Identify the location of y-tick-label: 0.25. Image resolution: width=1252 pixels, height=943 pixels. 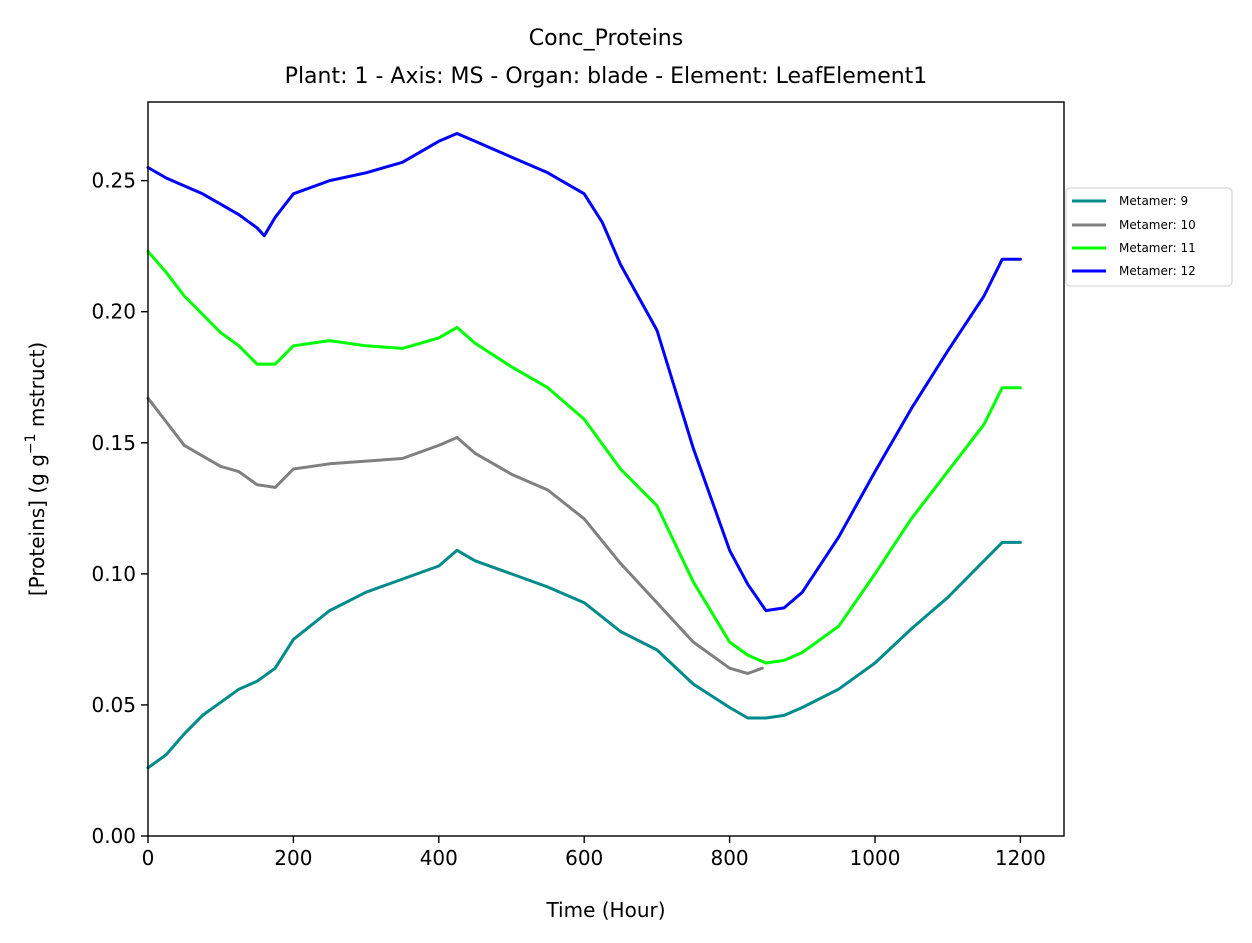
(113, 181).